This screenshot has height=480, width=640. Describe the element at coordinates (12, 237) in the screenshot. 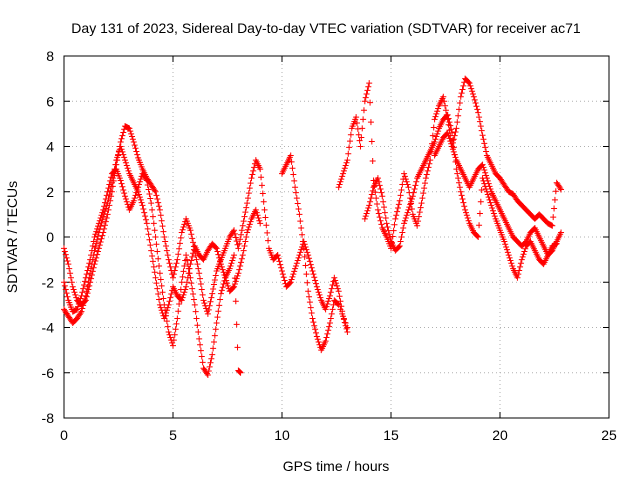

I see `y-axis-label: SDTVAR / TECUs` at that location.